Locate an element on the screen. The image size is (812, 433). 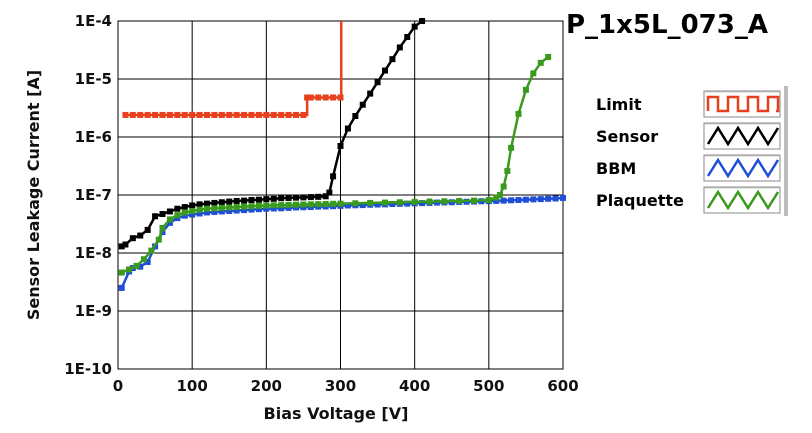
y-tick-label: 1E-10 is located at coordinates (88, 369).